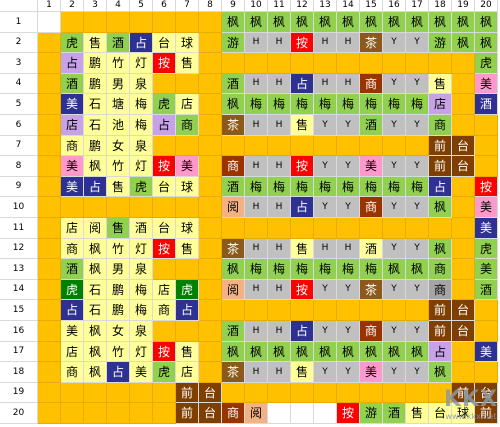 Image resolution: width=500 pixels, height=427 pixels. I want to click on grid-cell: 灯, so click(141, 352).